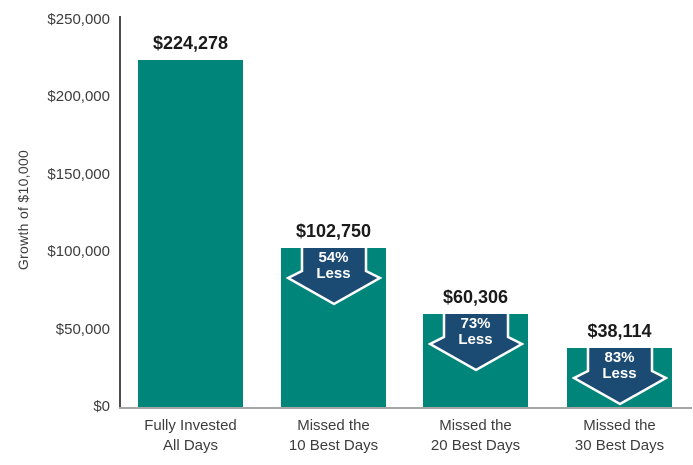  What do you see at coordinates (78, 174) in the screenshot?
I see `y-tick-label: $150,000` at bounding box center [78, 174].